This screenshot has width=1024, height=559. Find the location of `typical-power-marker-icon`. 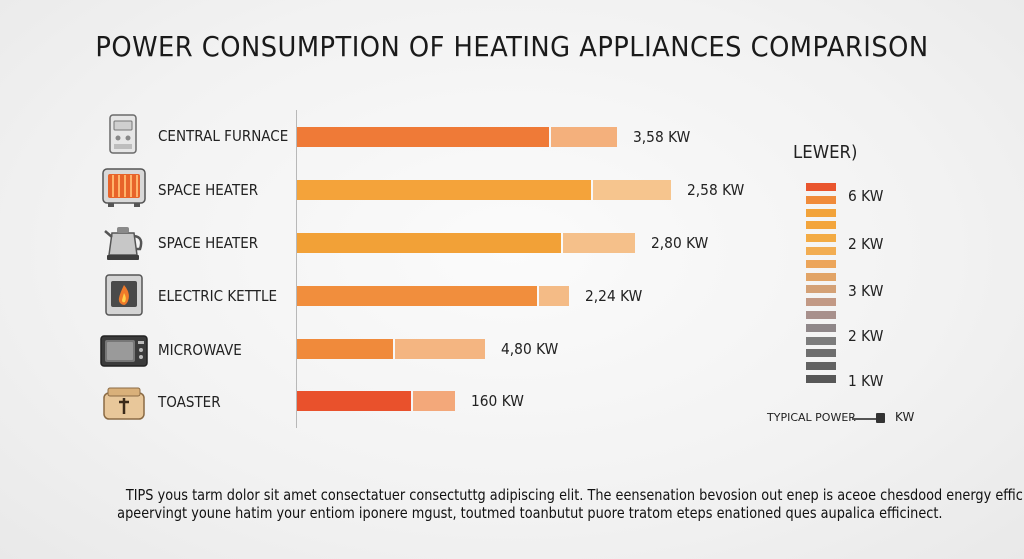

typical-power-marker-icon is located at coordinates (880, 418).